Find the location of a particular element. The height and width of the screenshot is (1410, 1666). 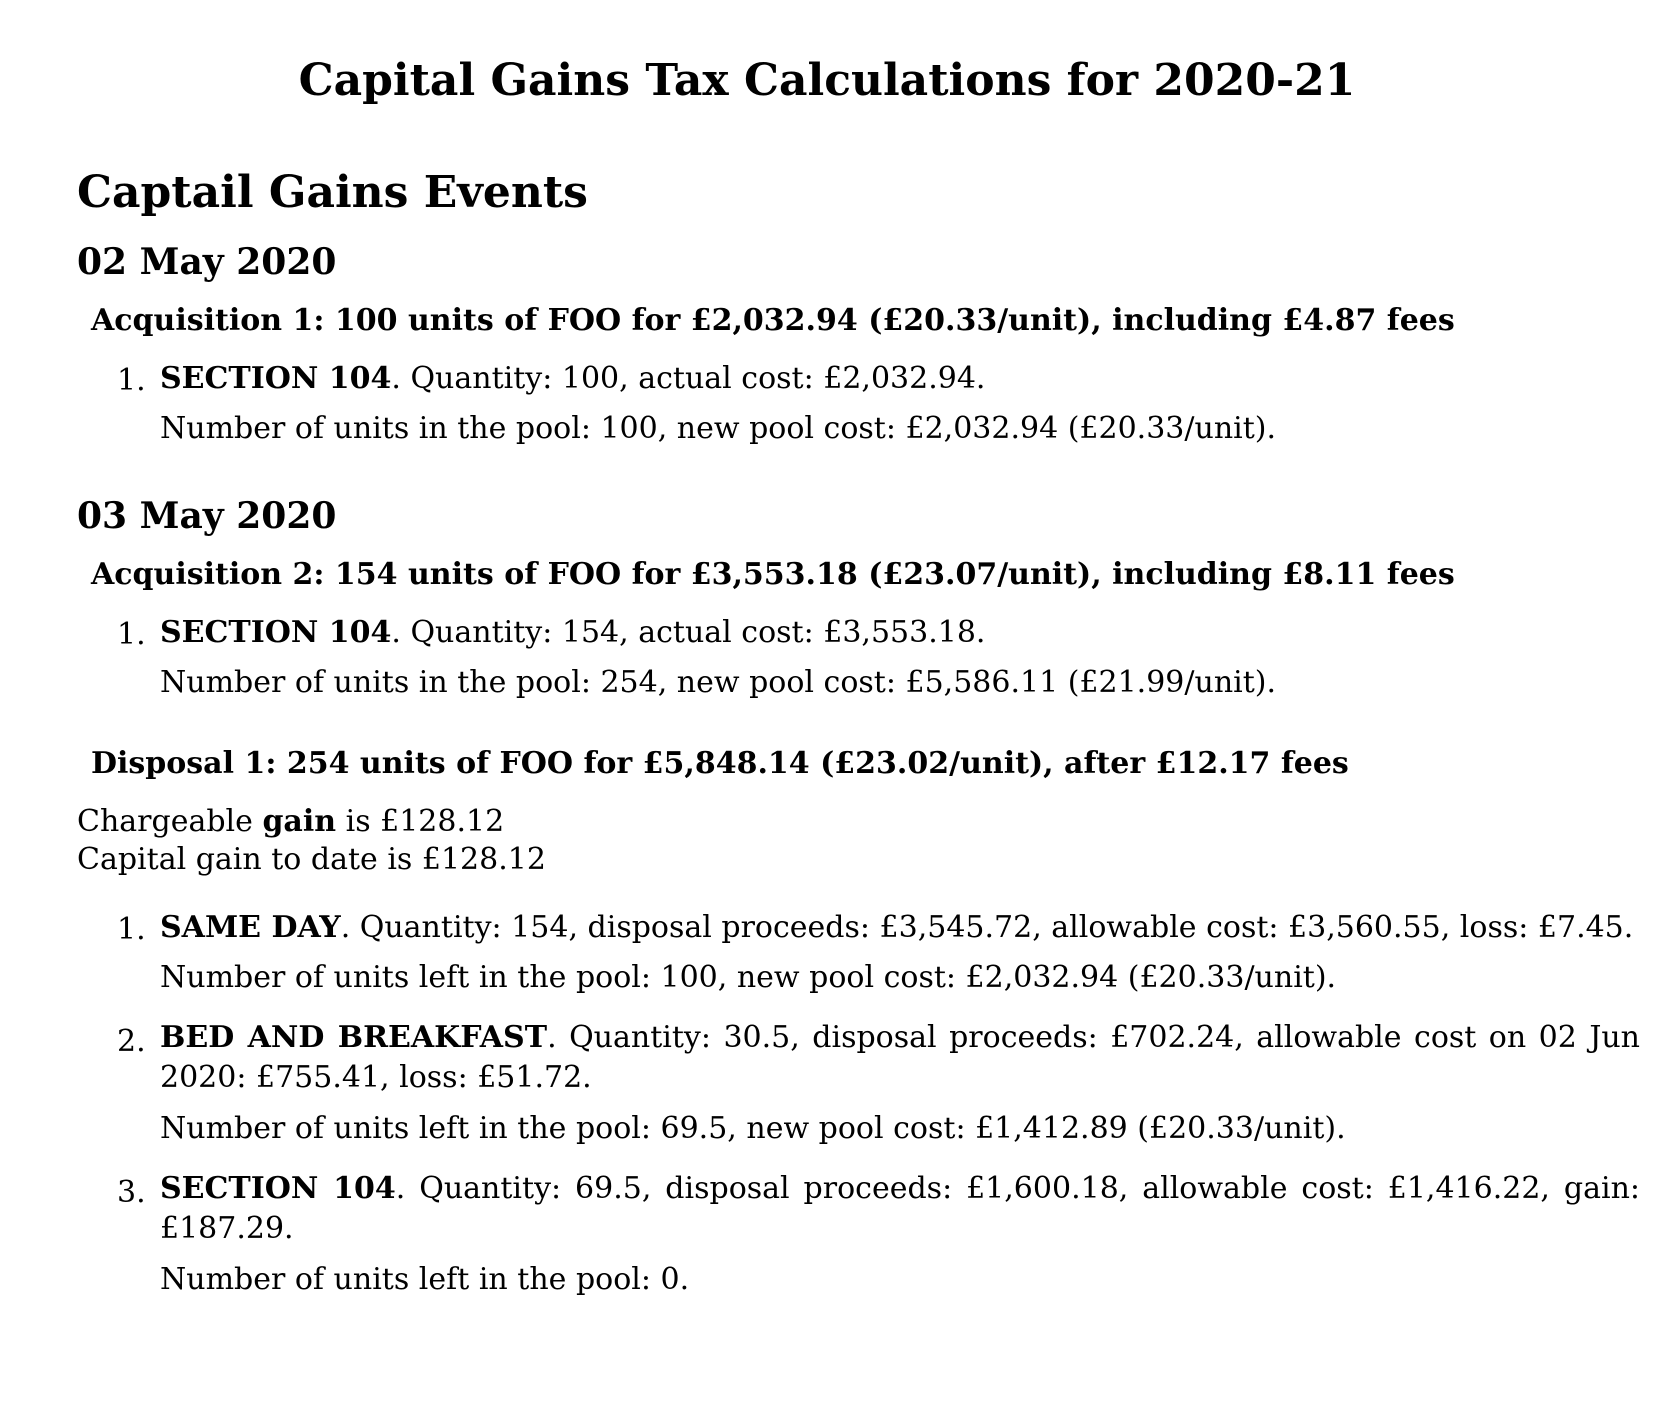

list-item-number: 2. is located at coordinates (131, 1041).